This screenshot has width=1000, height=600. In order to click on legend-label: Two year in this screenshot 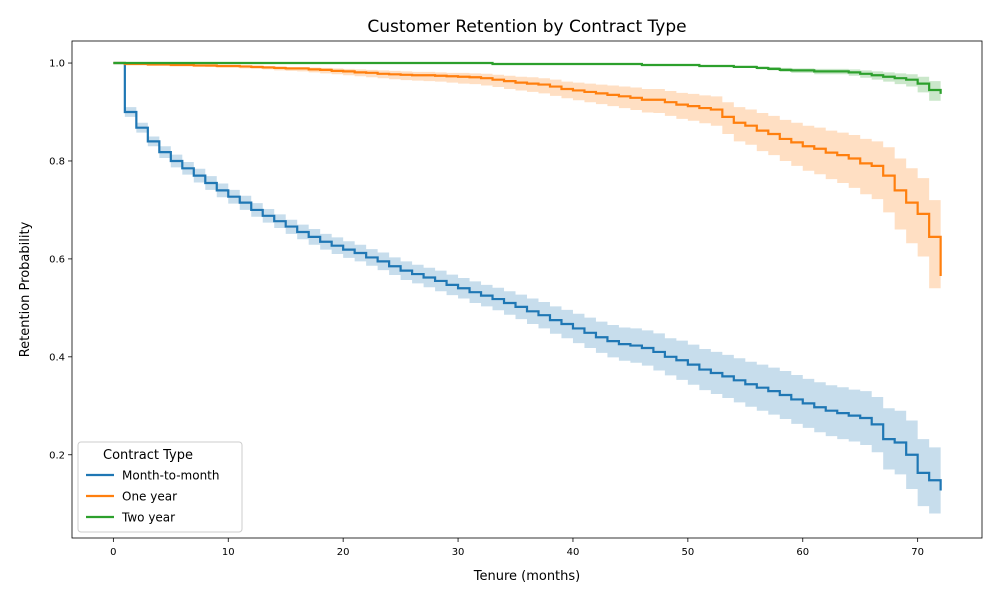, I will do `click(148, 518)`.